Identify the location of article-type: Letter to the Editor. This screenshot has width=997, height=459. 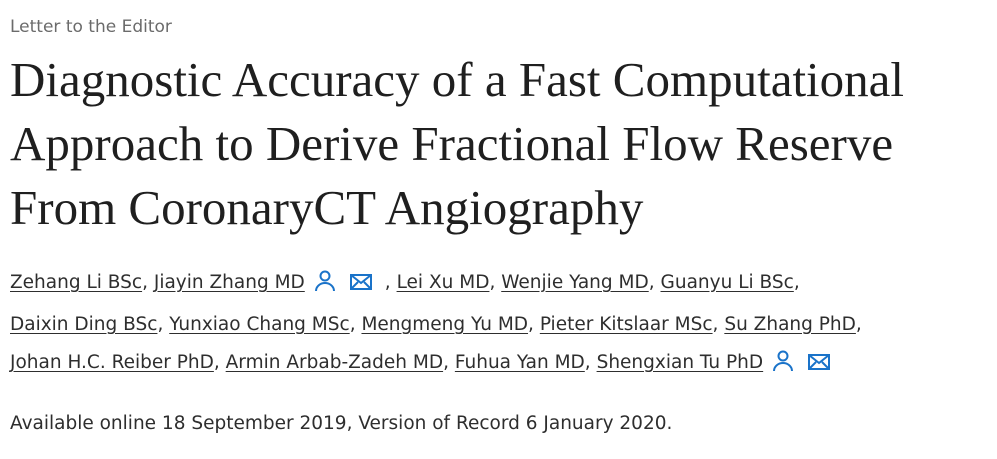
(91, 27).